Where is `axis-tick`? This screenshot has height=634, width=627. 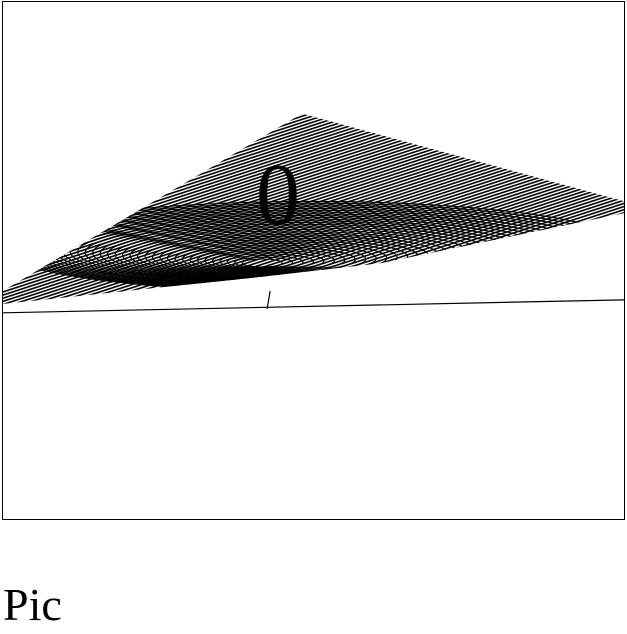
axis-tick is located at coordinates (268, 299).